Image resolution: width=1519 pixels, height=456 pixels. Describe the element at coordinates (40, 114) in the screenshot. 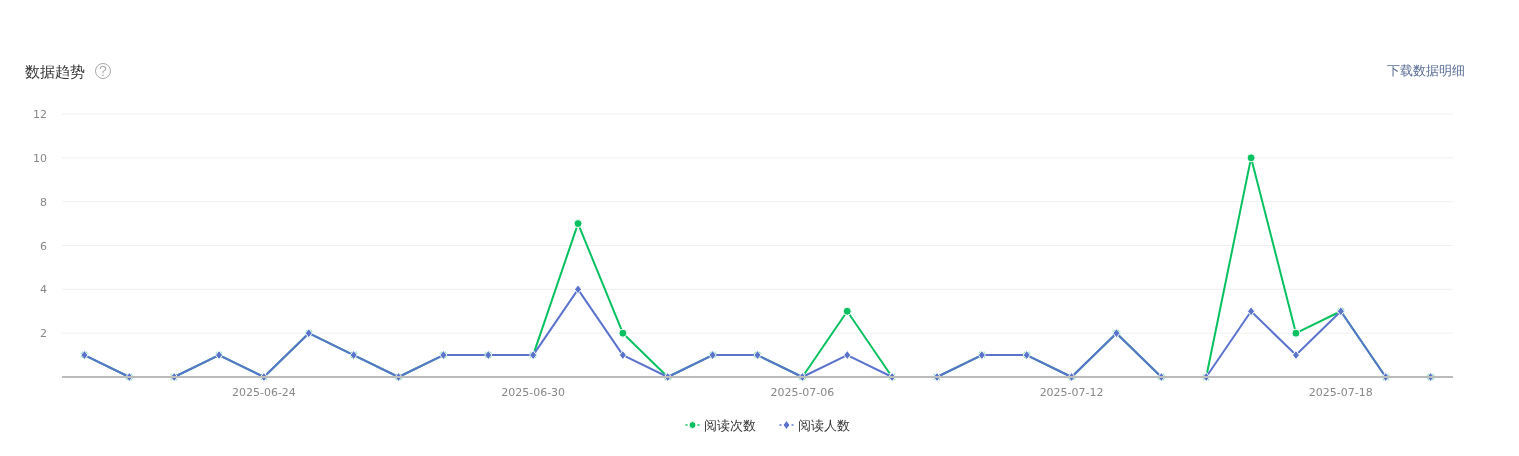

I see `y-tick-label: 12` at that location.